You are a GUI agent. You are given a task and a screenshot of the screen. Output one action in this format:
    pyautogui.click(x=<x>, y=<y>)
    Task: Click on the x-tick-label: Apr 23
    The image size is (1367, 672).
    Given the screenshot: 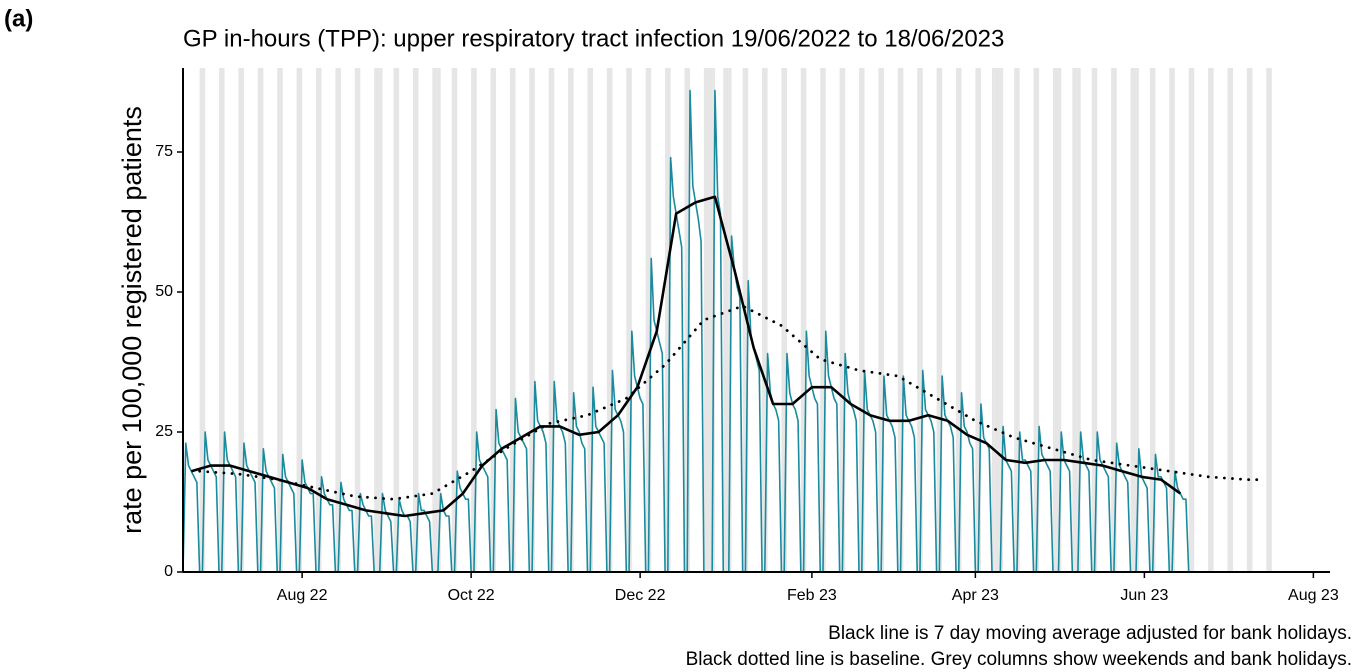 What is the action you would take?
    pyautogui.click(x=975, y=595)
    